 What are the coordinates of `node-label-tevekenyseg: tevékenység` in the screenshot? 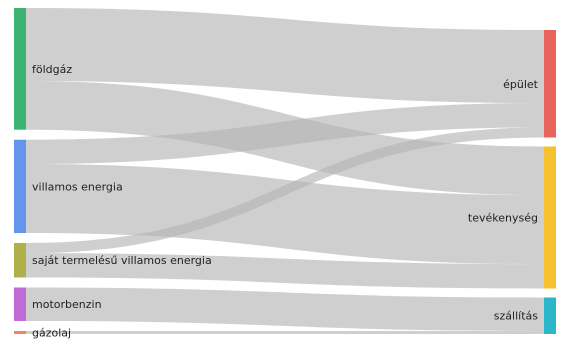 It's located at (503, 217).